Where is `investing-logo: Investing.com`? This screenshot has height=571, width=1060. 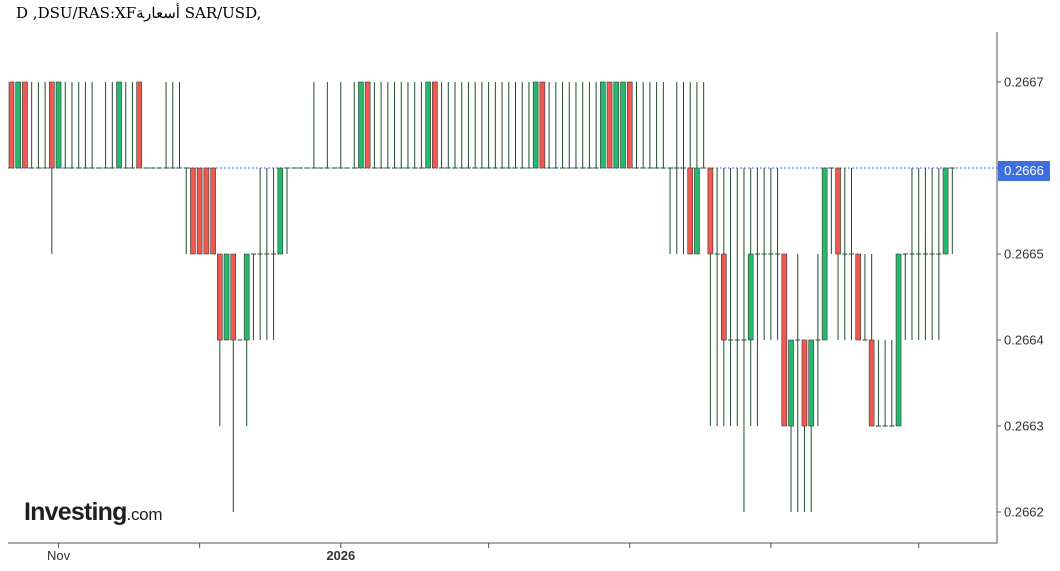 investing-logo: Investing.com is located at coordinates (93, 512).